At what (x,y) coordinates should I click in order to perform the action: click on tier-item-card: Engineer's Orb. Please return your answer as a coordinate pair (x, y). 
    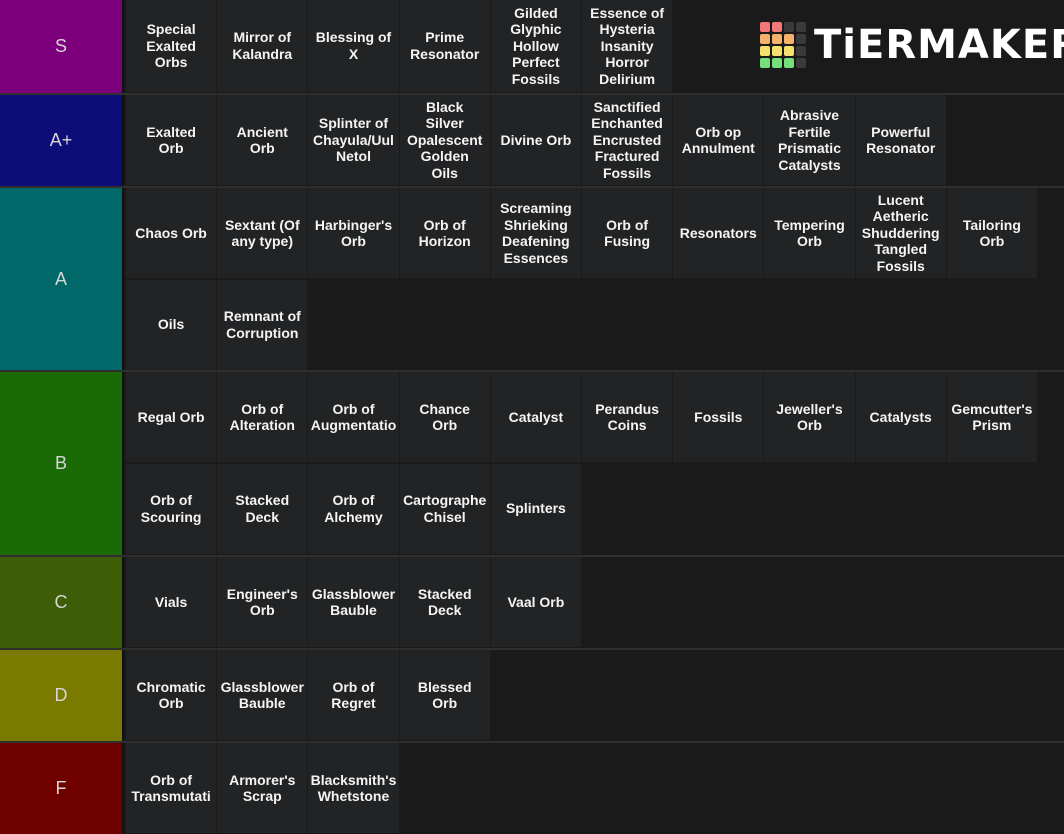
    Looking at the image, I should click on (262, 602).